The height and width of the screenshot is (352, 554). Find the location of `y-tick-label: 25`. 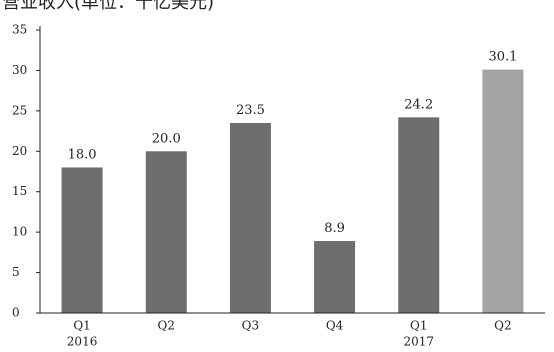

y-tick-label: 25 is located at coordinates (19, 110).